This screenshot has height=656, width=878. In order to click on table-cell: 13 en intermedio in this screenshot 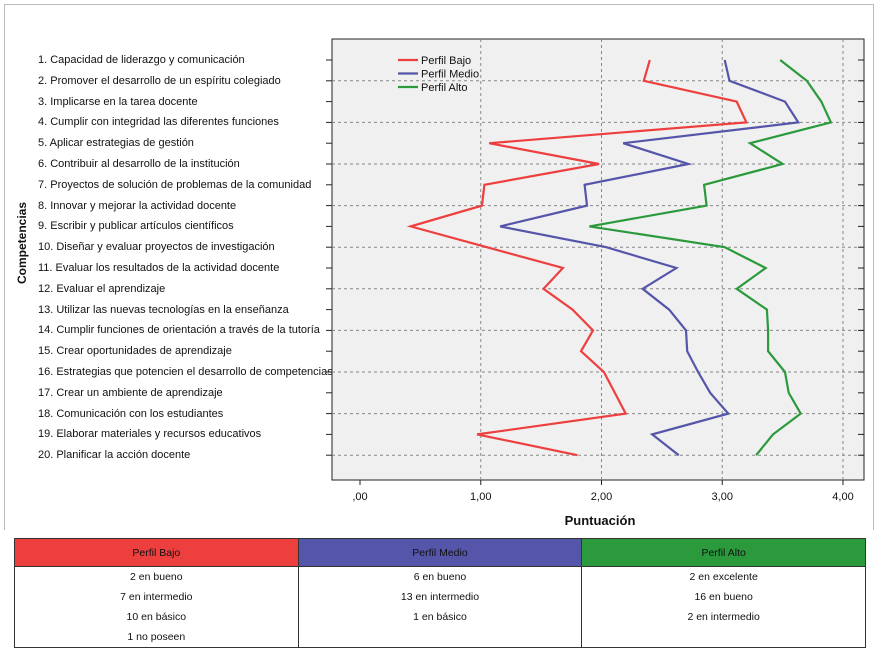, I will do `click(440, 597)`.